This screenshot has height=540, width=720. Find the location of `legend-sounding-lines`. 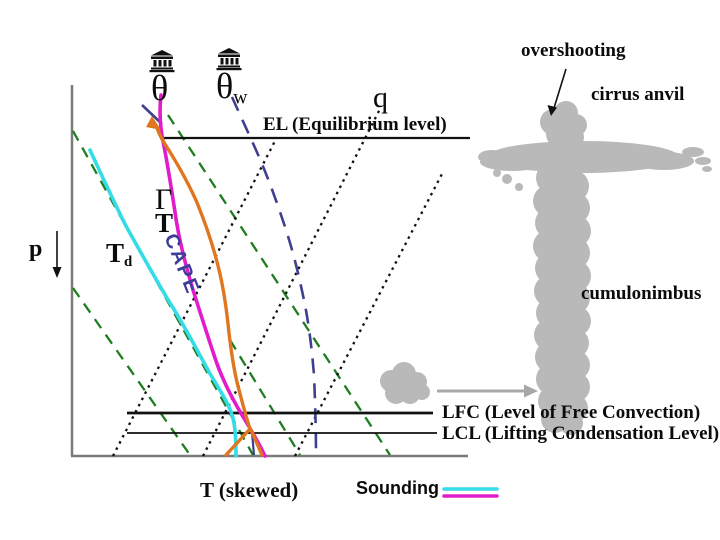

legend-sounding-lines is located at coordinates (470, 492).